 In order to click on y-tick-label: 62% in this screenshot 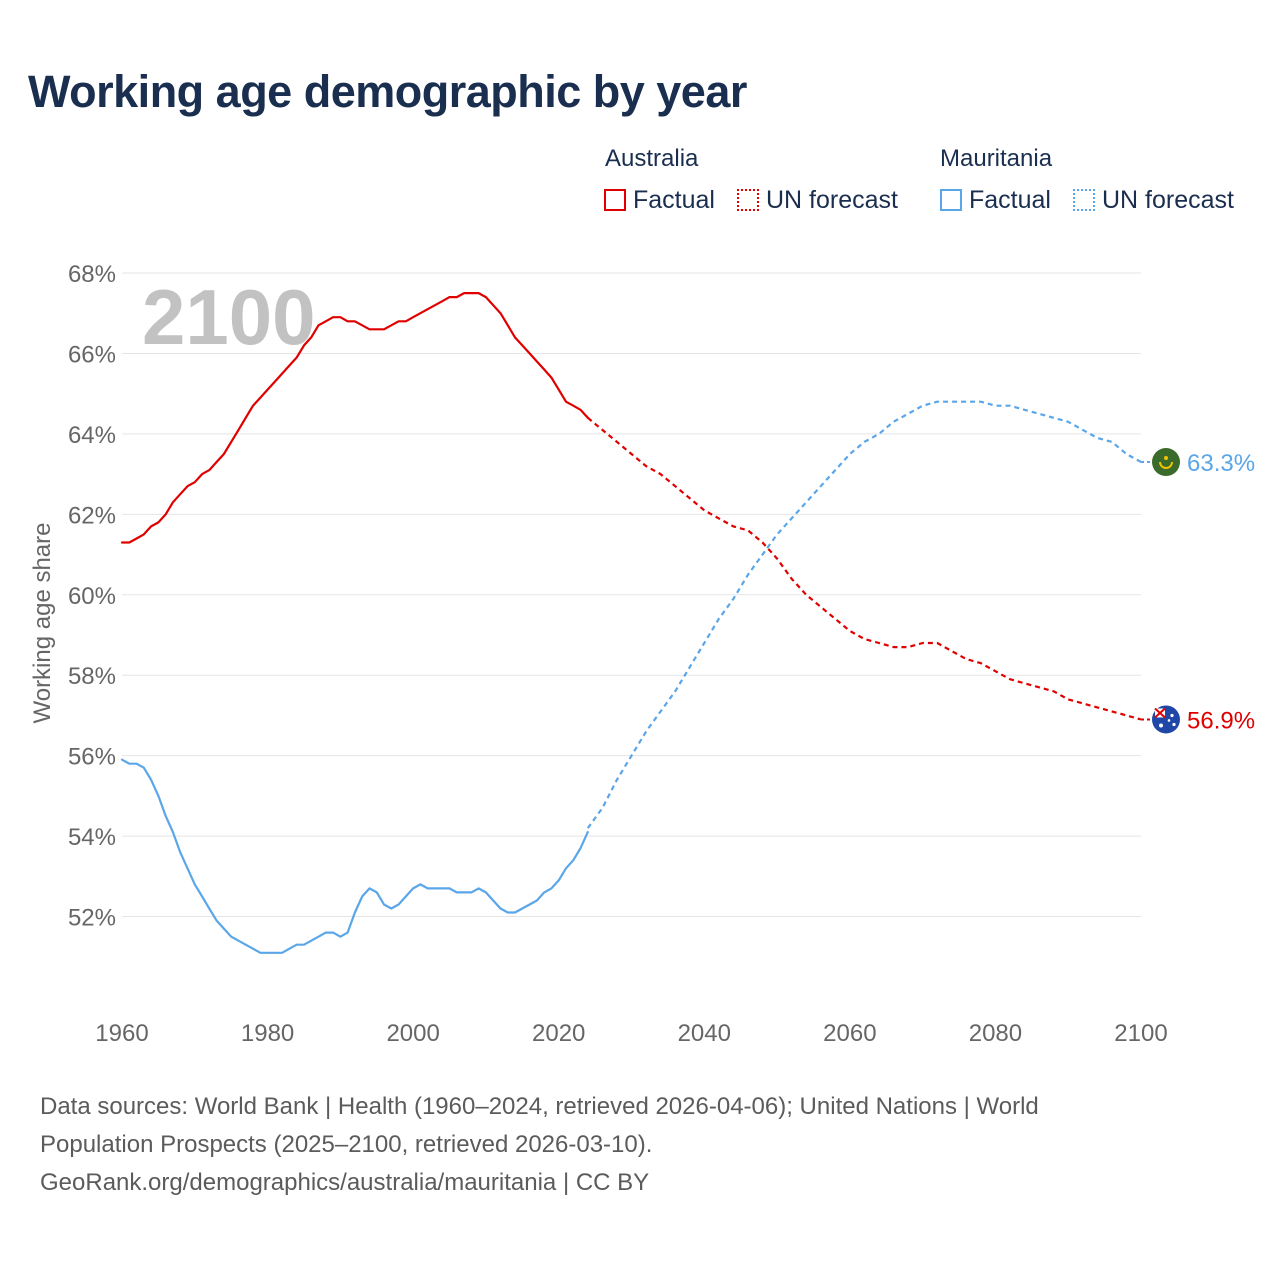, I will do `click(92, 515)`.